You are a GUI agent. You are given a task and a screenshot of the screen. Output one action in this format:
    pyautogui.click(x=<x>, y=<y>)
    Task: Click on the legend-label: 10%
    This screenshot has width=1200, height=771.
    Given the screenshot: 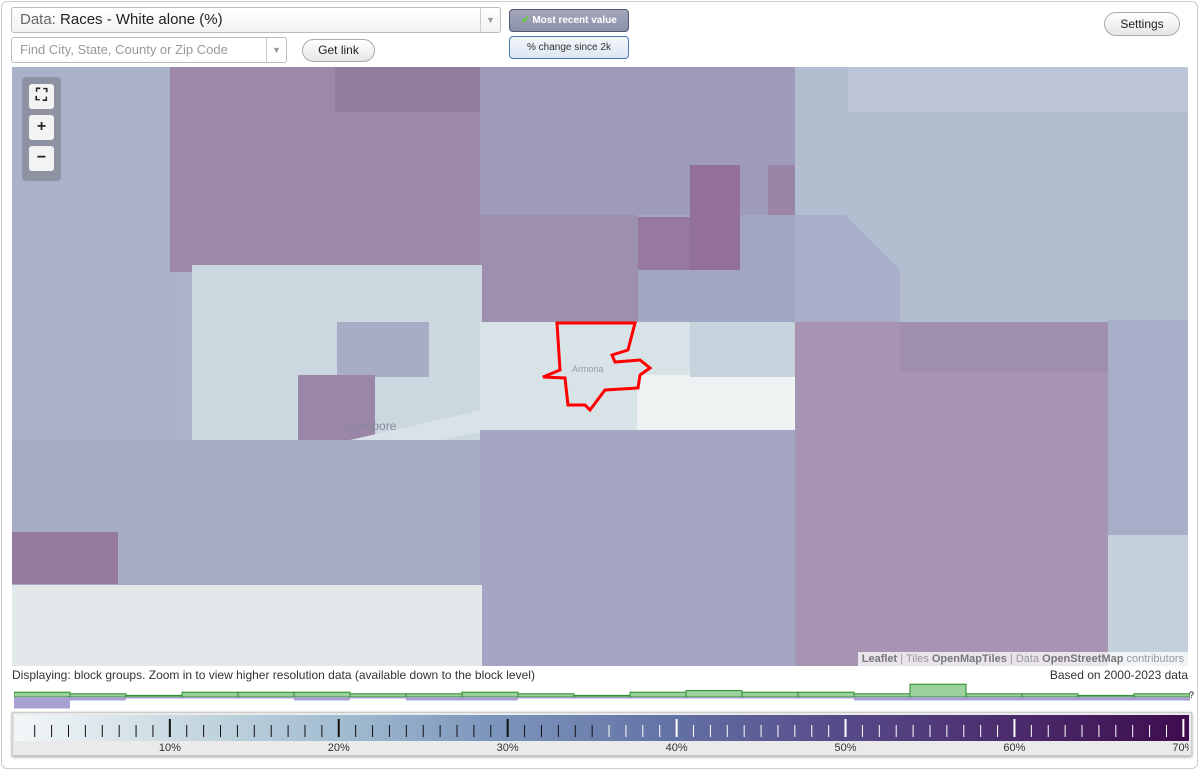 What is the action you would take?
    pyautogui.click(x=170, y=748)
    